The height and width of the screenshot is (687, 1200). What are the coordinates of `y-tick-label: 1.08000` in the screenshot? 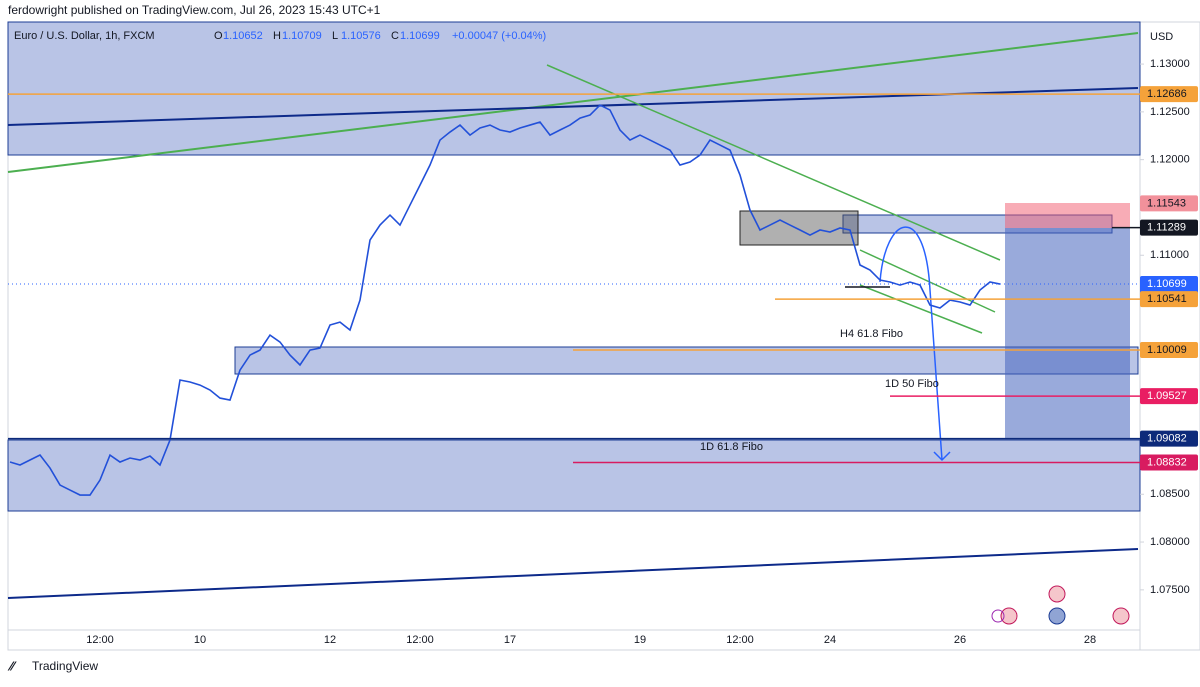 It's located at (1170, 542).